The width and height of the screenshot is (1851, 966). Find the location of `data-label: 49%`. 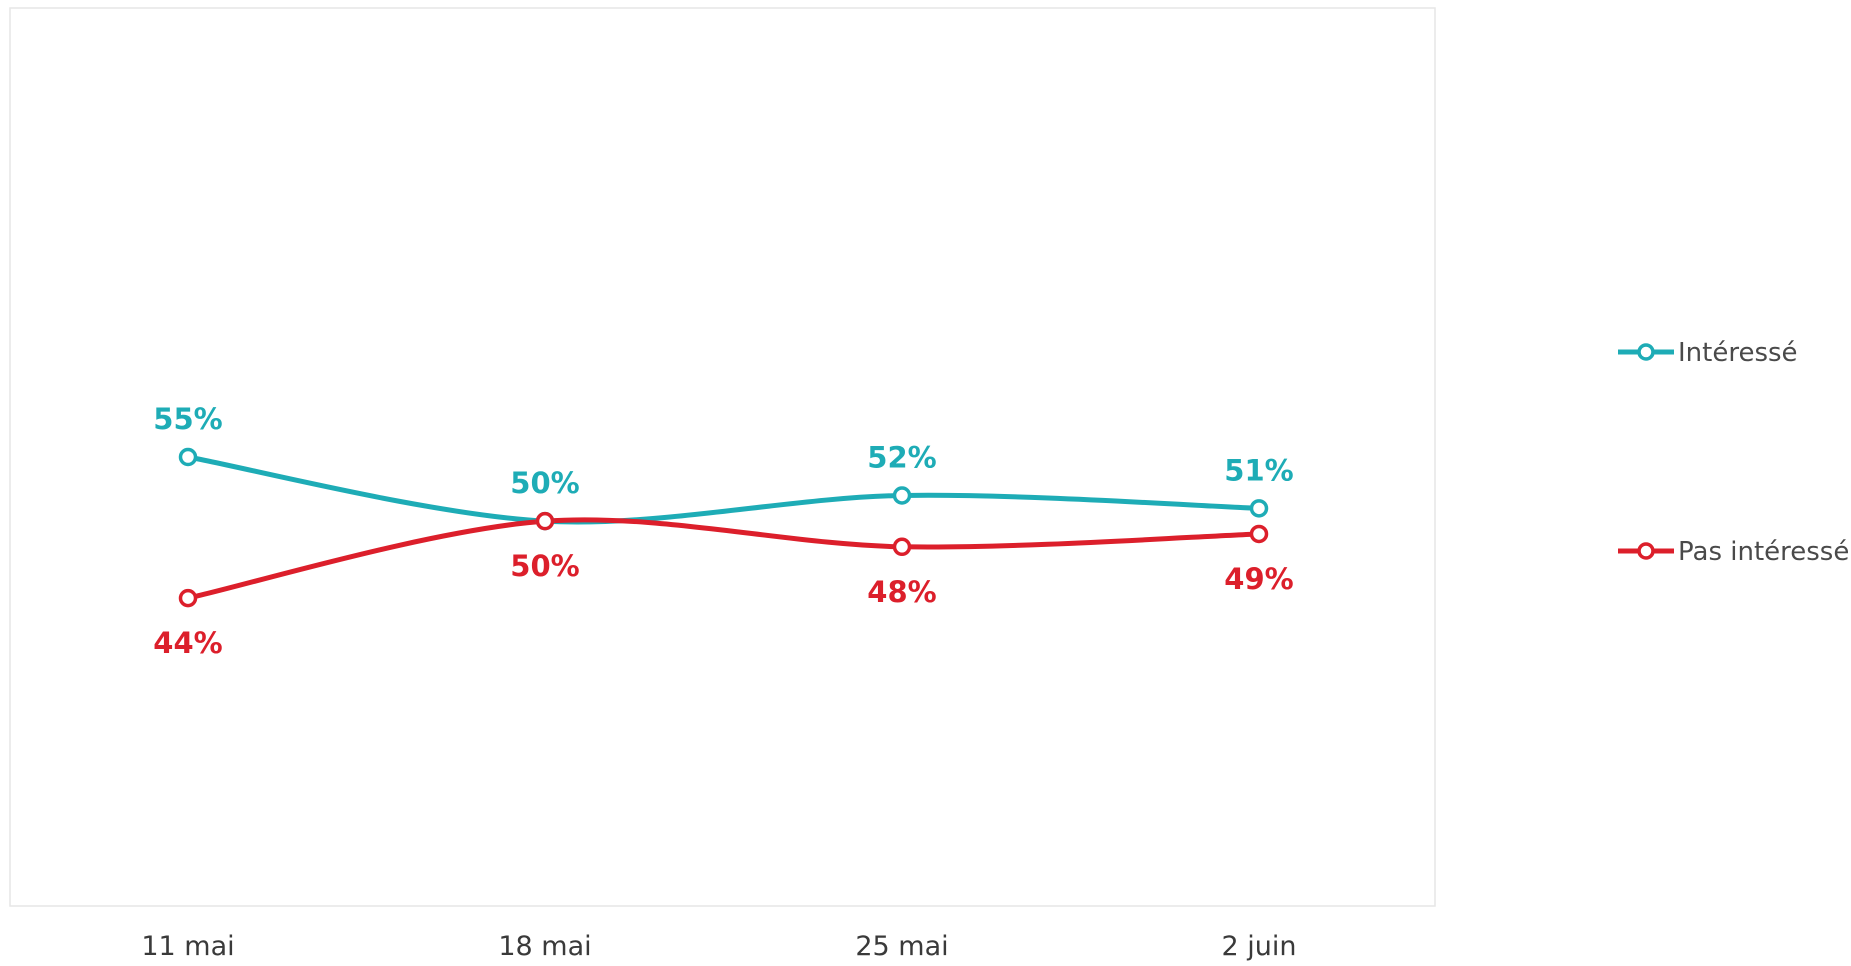

data-label: 49% is located at coordinates (1258, 579).